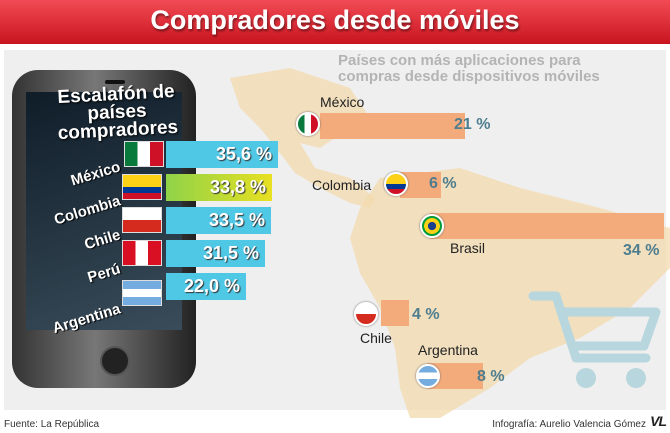 This screenshot has width=670, height=433. I want to click on map-value-colombia: 6 %, so click(443, 183).